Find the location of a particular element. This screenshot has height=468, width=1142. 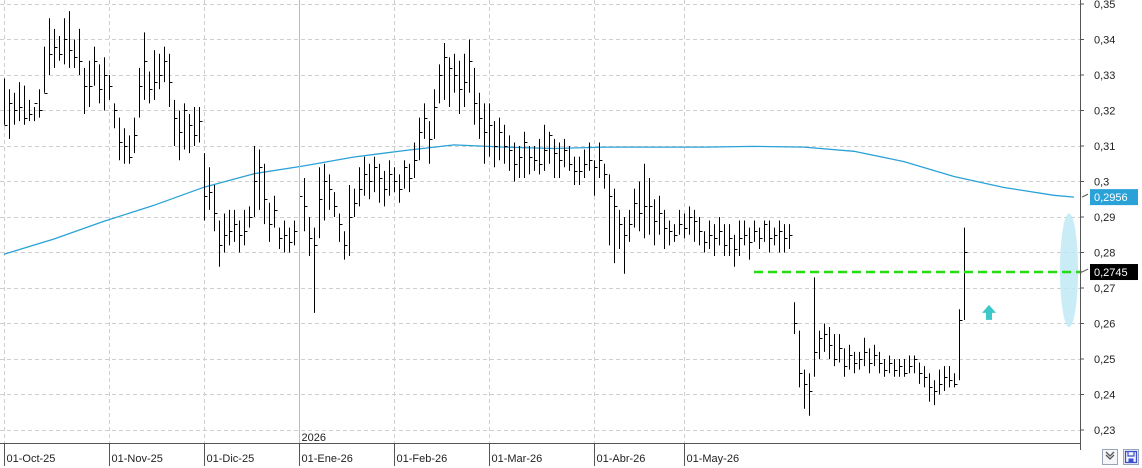

x-tick-label: 01-Oct-25 is located at coordinates (31, 459).